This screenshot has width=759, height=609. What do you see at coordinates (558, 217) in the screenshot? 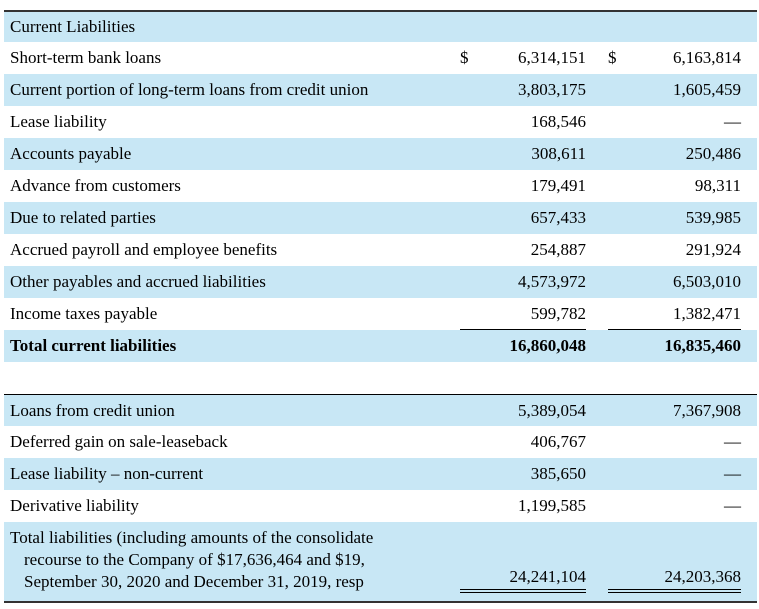
I see `amount-period-1: 657,433` at bounding box center [558, 217].